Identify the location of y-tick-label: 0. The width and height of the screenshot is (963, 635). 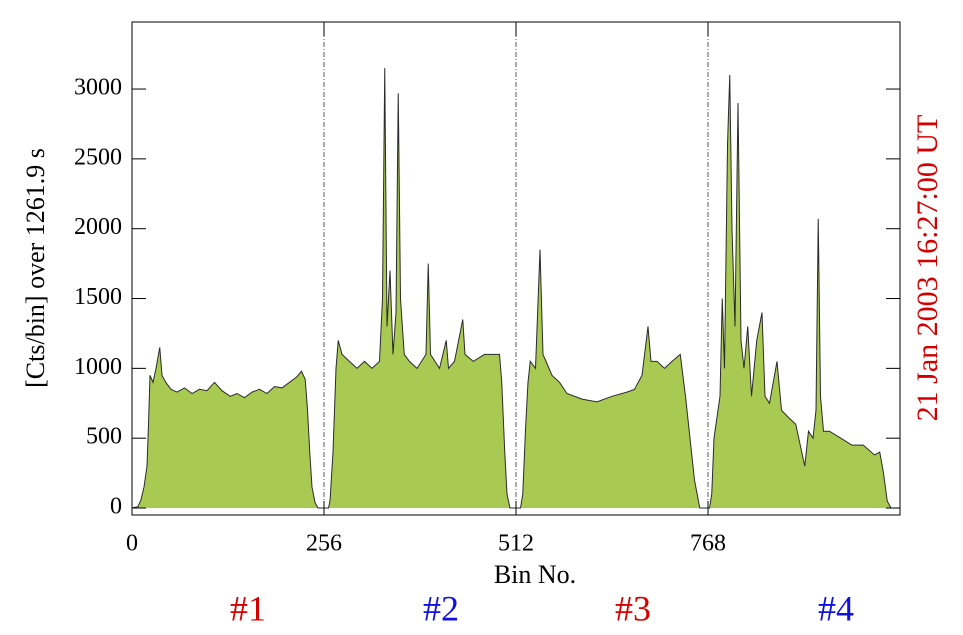
(116, 507).